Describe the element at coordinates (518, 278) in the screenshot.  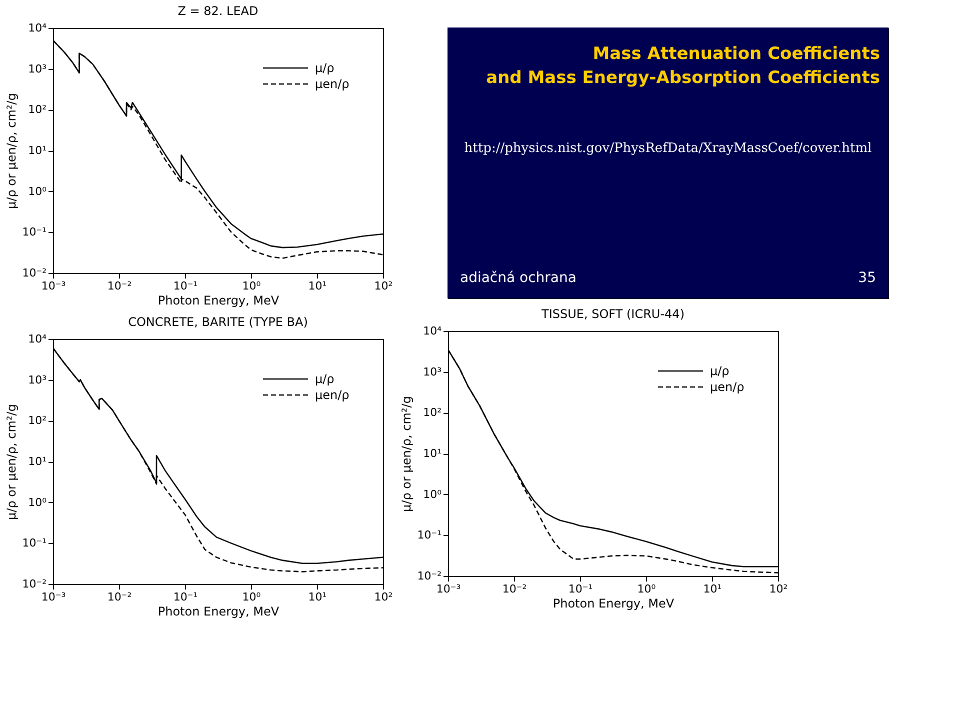
I see `text: adiačná ochrana` at that location.